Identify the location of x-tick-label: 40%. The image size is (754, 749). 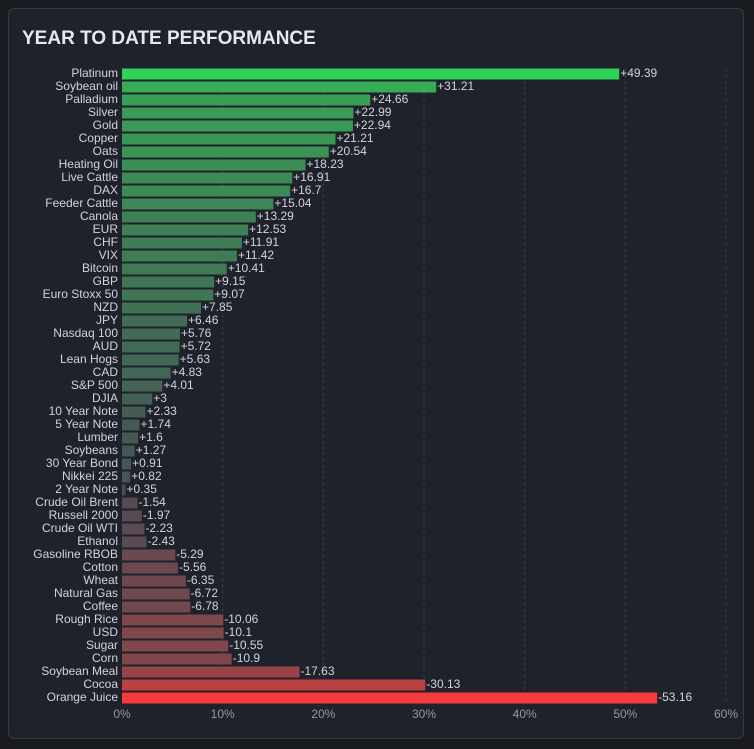
(525, 714).